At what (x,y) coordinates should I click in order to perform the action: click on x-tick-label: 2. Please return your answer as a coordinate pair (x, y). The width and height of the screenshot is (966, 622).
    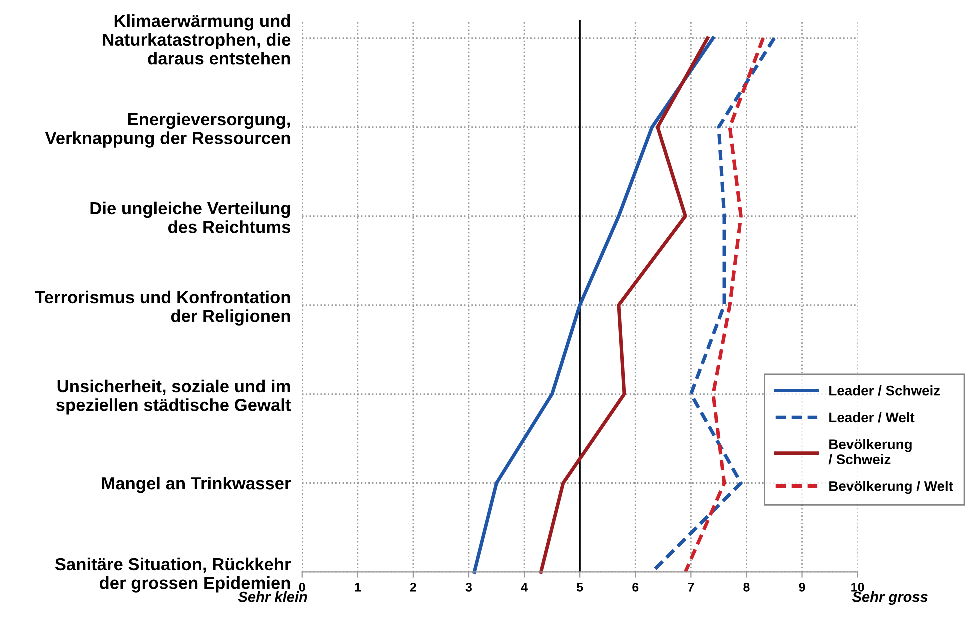
    Looking at the image, I should click on (413, 587).